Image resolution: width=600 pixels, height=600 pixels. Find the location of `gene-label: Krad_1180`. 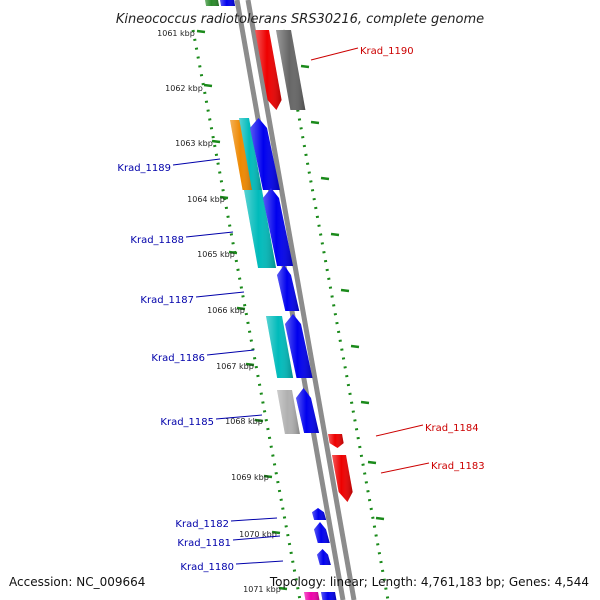

gene-label: Krad_1180 is located at coordinates (207, 567).